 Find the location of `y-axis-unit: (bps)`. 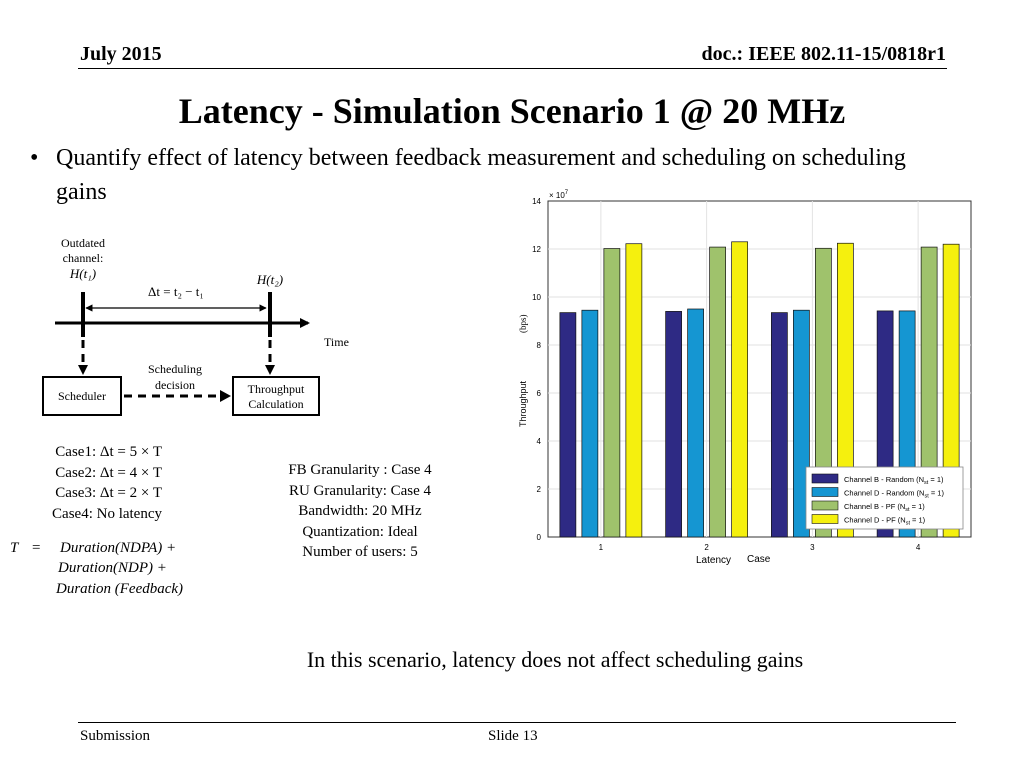

y-axis-unit: (bps) is located at coordinates (523, 324).